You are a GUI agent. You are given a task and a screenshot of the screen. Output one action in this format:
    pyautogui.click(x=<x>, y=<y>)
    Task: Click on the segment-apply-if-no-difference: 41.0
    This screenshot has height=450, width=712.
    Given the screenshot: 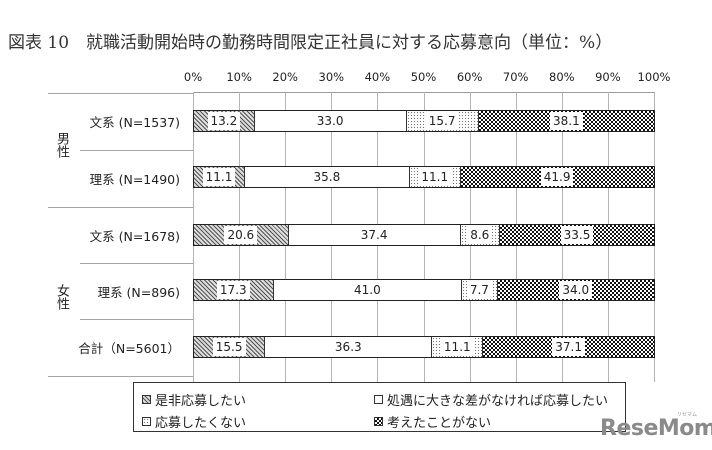 What is the action you would take?
    pyautogui.click(x=368, y=290)
    